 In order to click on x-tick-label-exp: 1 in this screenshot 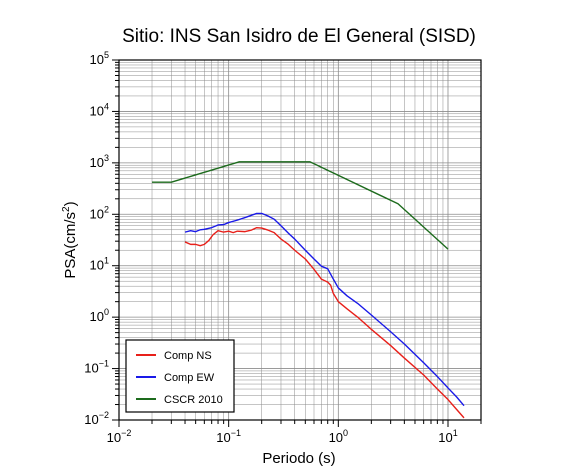, I will do `click(455, 433)`.